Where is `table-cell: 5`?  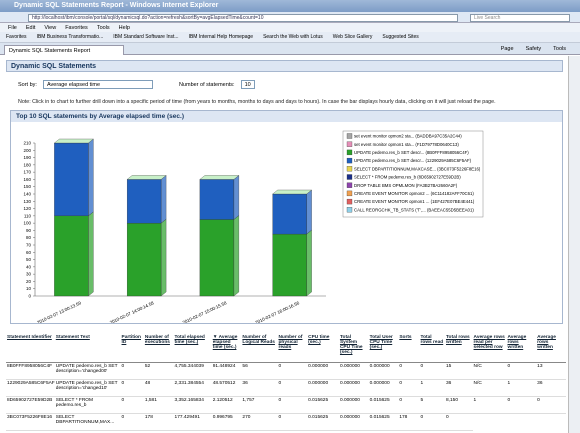 table-cell: 5 is located at coordinates (432, 405).